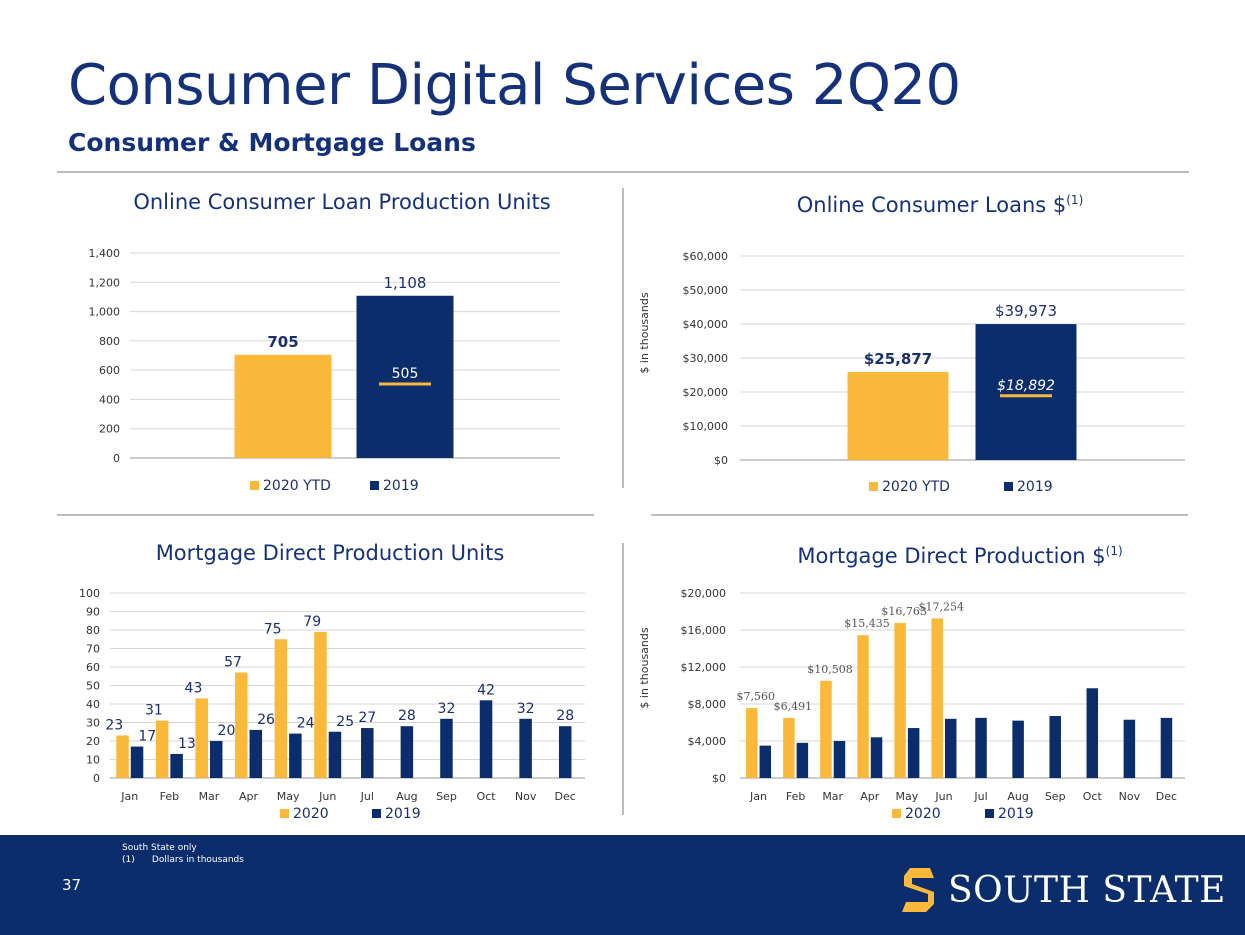 This screenshot has height=935, width=1245. What do you see at coordinates (342, 202) in the screenshot?
I see `chart-title-units: Online Consumer Loan Production Units` at bounding box center [342, 202].